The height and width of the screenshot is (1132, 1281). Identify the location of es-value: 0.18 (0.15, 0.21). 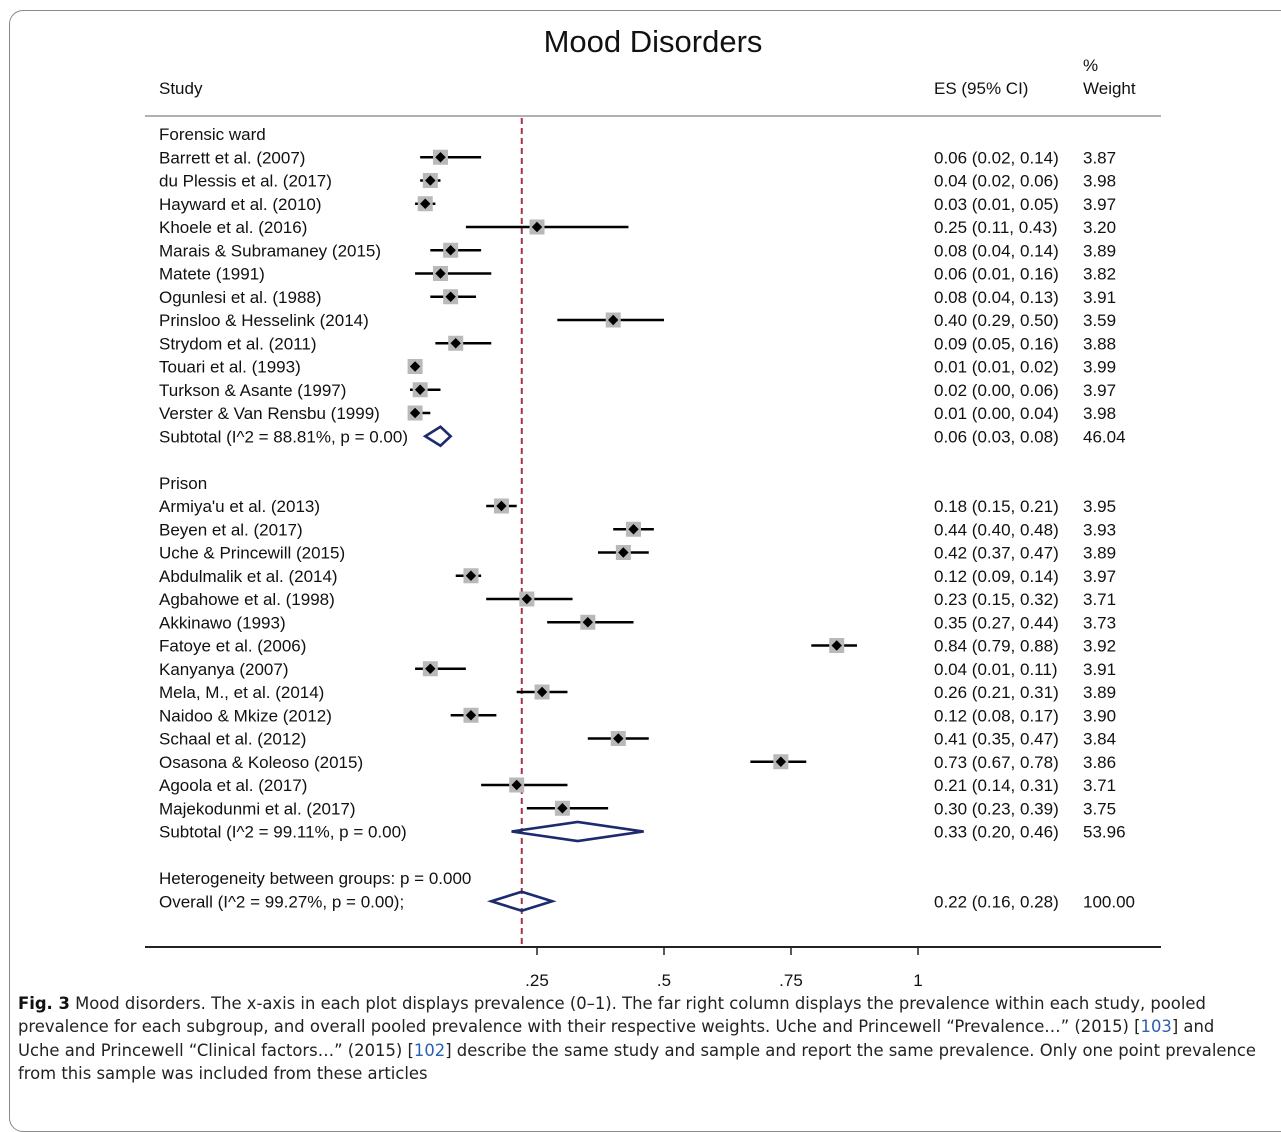
(996, 506).